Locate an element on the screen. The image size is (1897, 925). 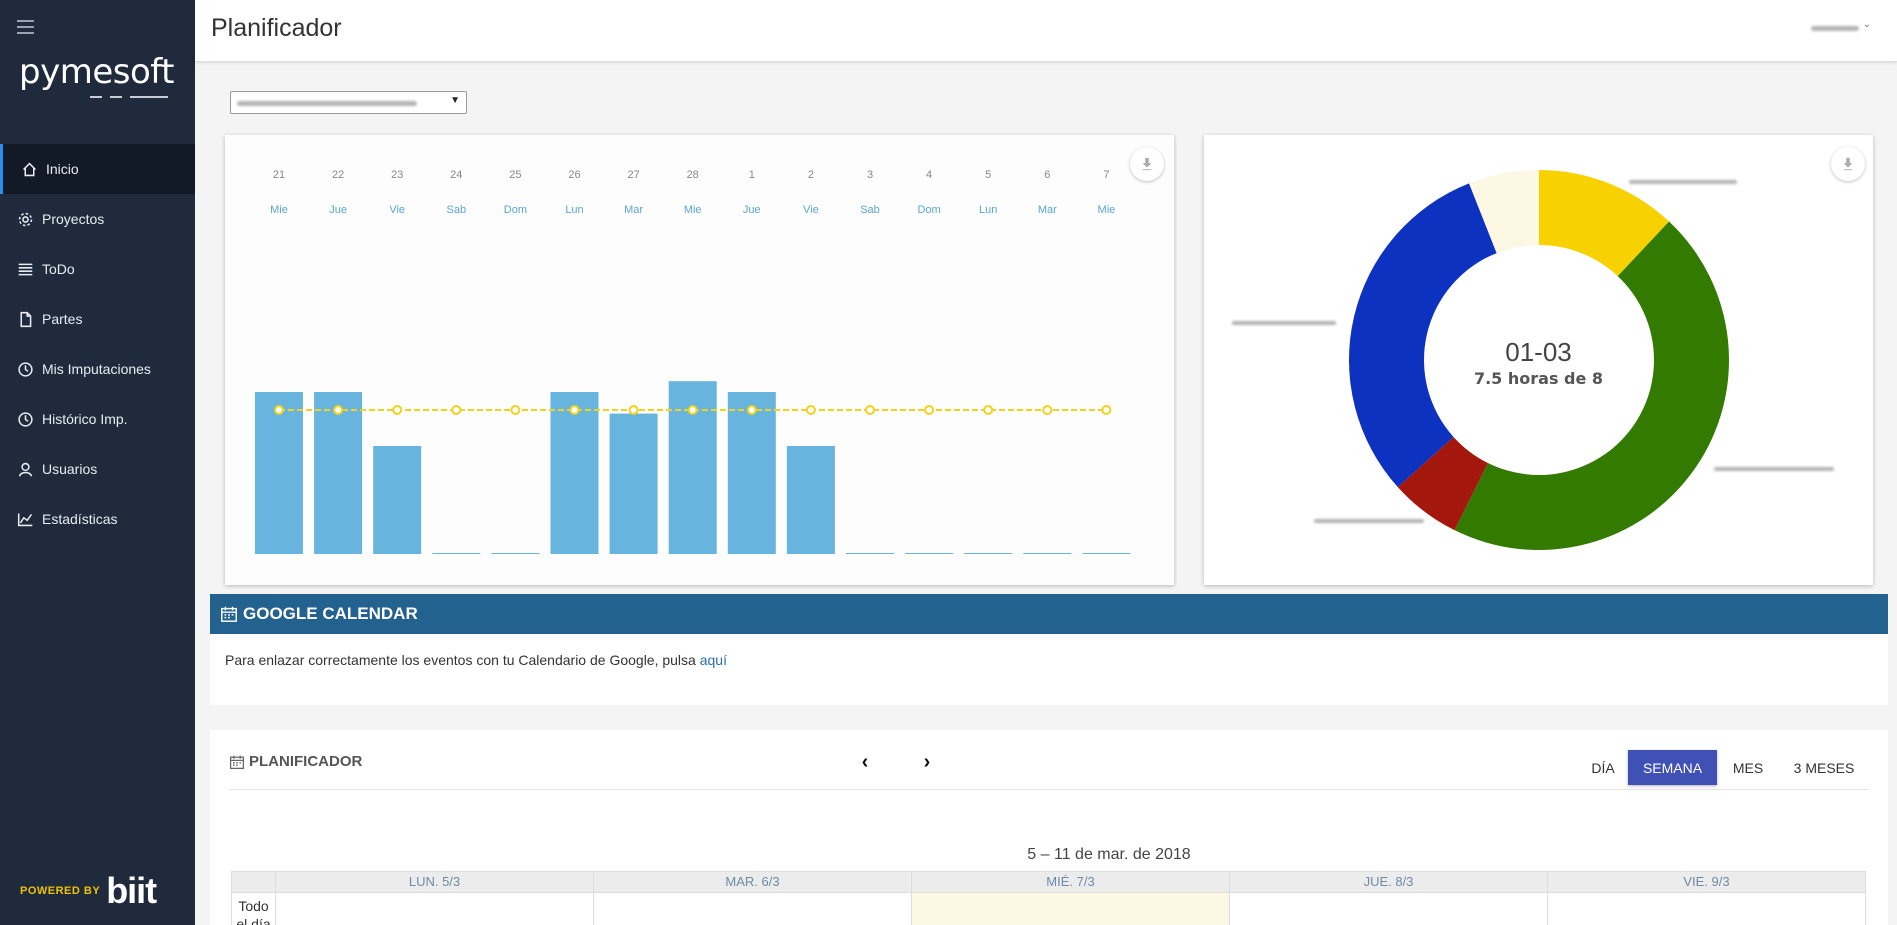
sidebar-item-historico: Histórico Imp. is located at coordinates (97, 419).